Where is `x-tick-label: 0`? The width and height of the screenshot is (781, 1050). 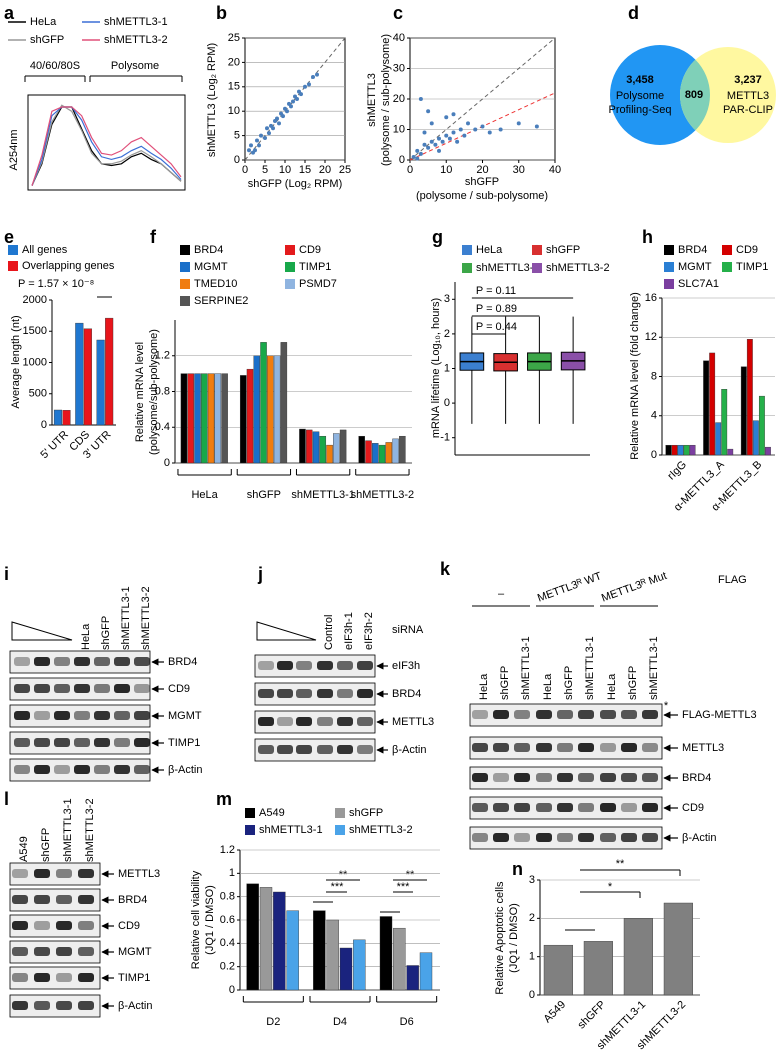
x-tick-label: 0 is located at coordinates (245, 170).